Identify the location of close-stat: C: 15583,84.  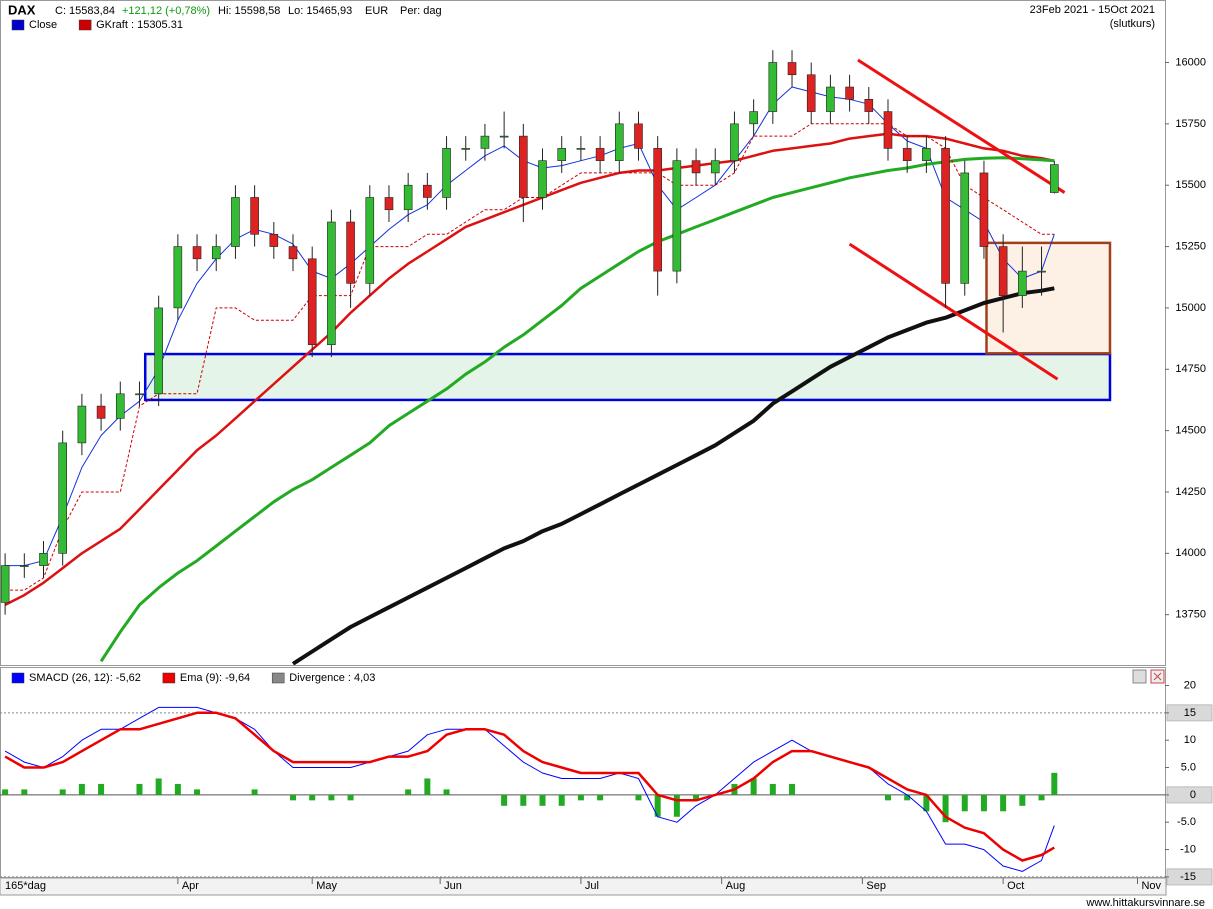
(85, 11).